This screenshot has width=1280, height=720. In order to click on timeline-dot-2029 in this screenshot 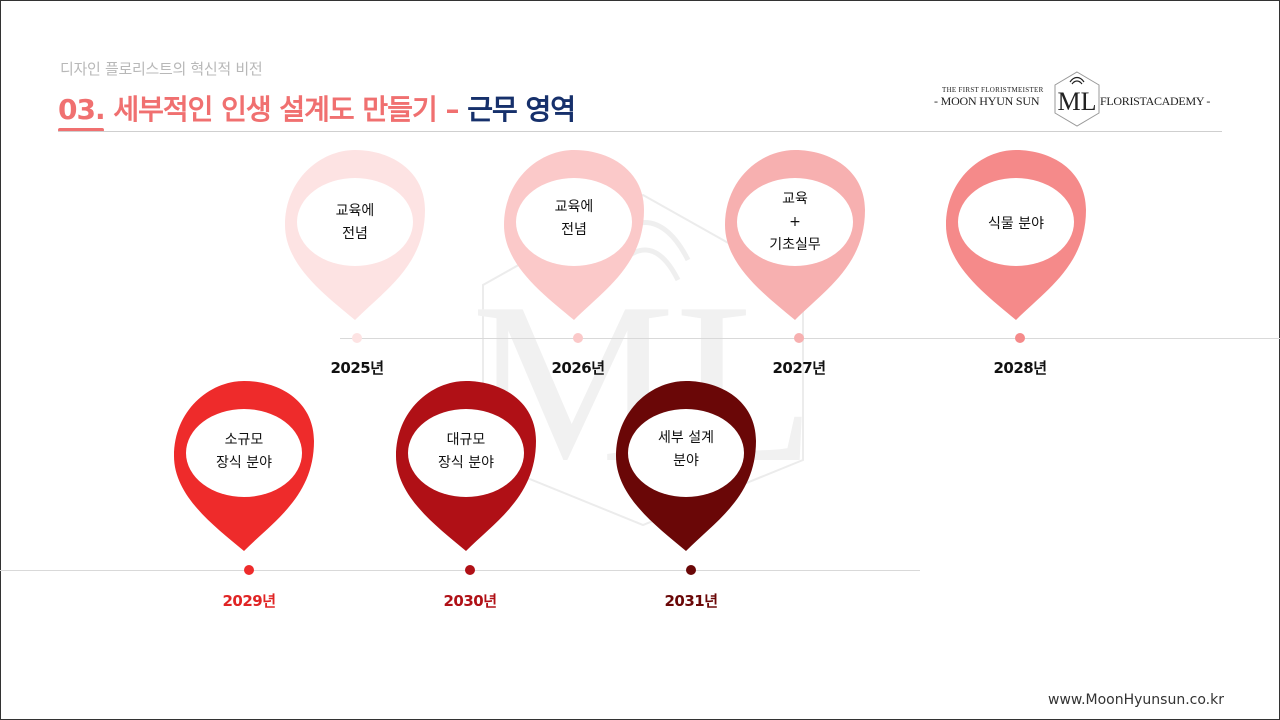, I will do `click(249, 570)`.